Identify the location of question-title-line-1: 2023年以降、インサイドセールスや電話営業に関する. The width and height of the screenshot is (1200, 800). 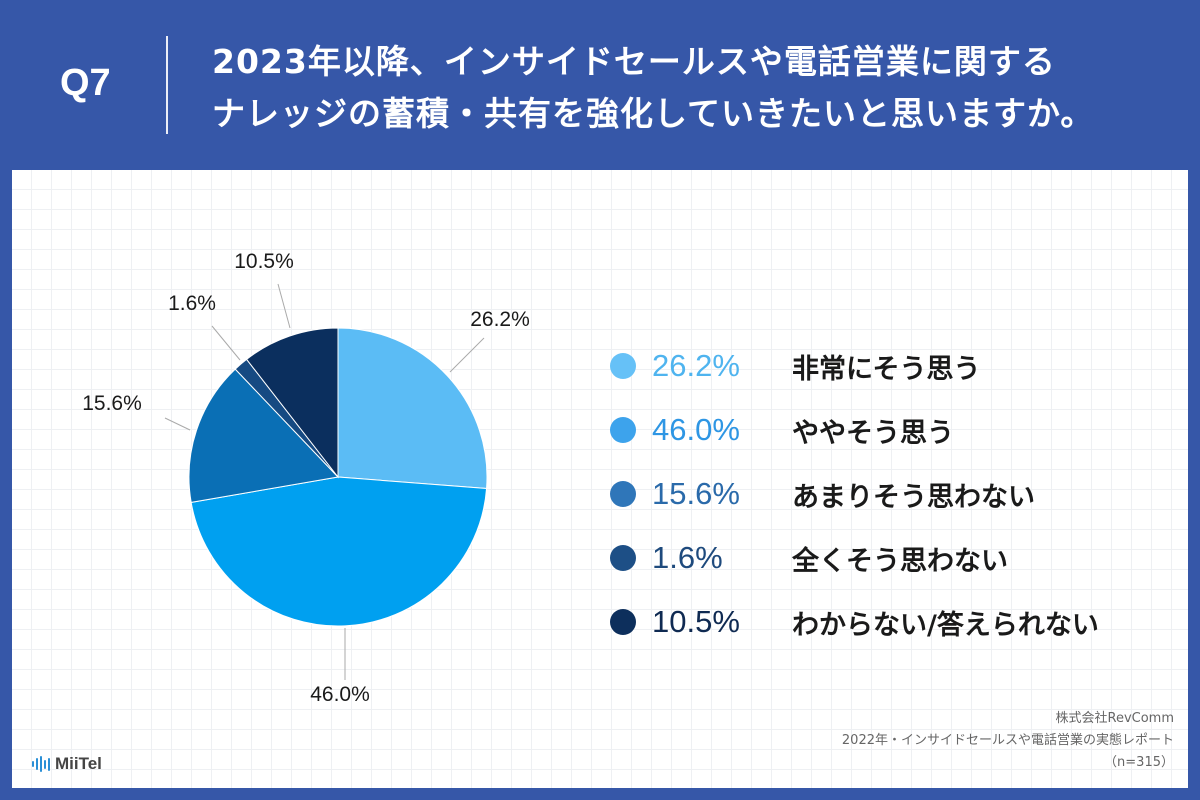
(634, 61).